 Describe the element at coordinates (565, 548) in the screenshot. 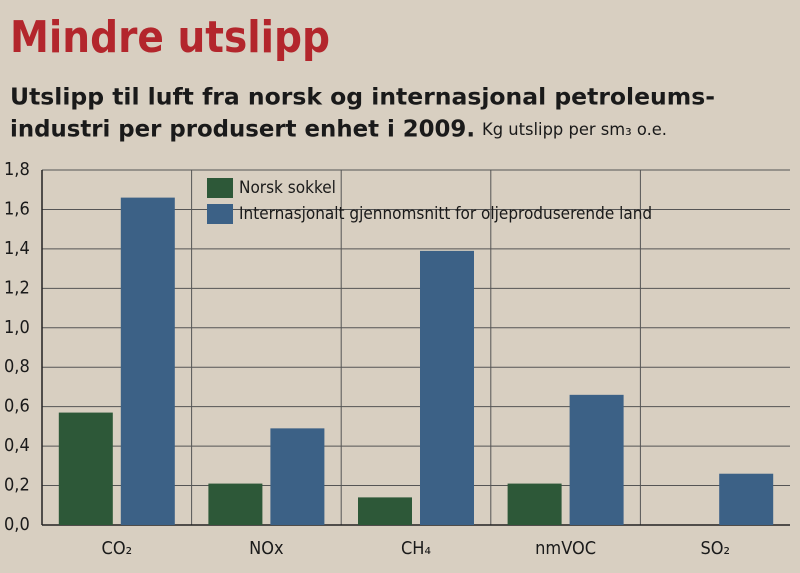

I see `x-tick-label: nmVOC` at that location.